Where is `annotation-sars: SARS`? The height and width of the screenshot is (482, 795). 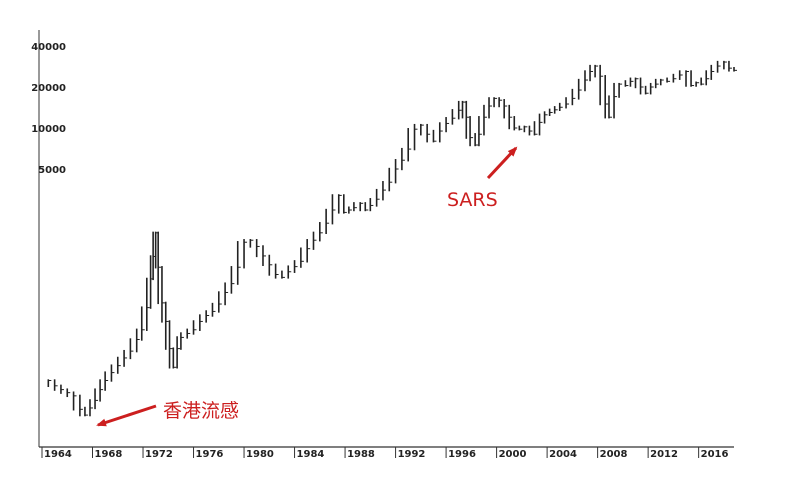
annotation-sars: SARS is located at coordinates (482, 178).